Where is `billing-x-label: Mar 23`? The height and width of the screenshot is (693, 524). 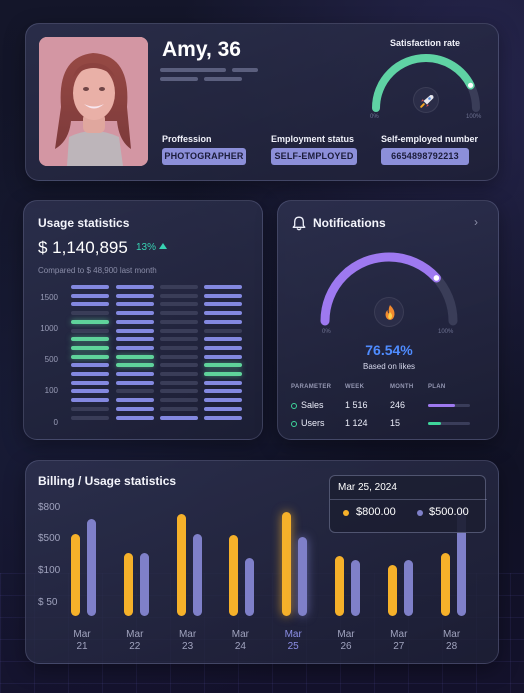
billing-x-label: Mar 23 is located at coordinates (188, 641).